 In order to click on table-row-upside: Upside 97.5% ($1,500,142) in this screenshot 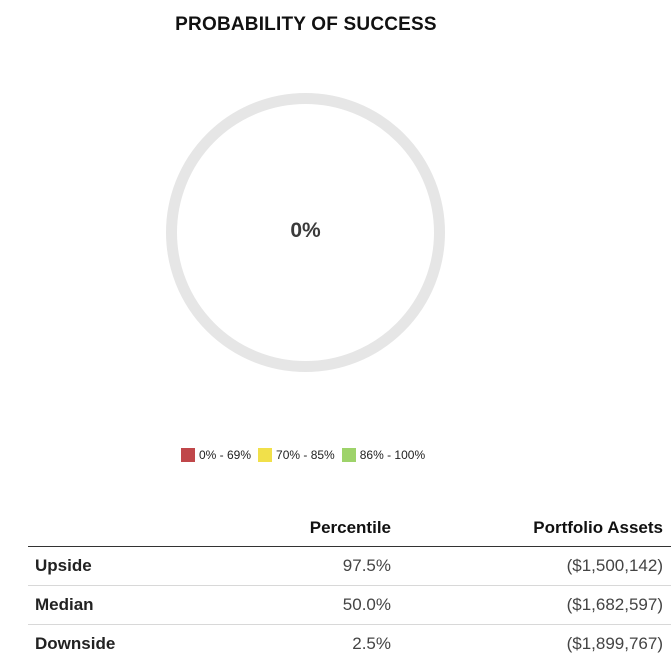, I will do `click(349, 566)`.